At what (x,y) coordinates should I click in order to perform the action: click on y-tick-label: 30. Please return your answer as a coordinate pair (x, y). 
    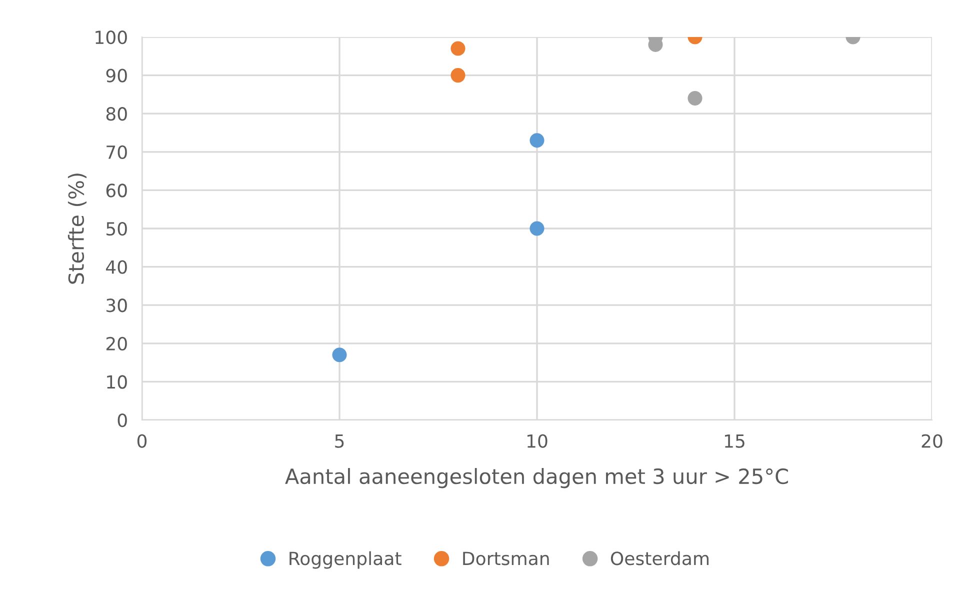
    Looking at the image, I should click on (116, 305).